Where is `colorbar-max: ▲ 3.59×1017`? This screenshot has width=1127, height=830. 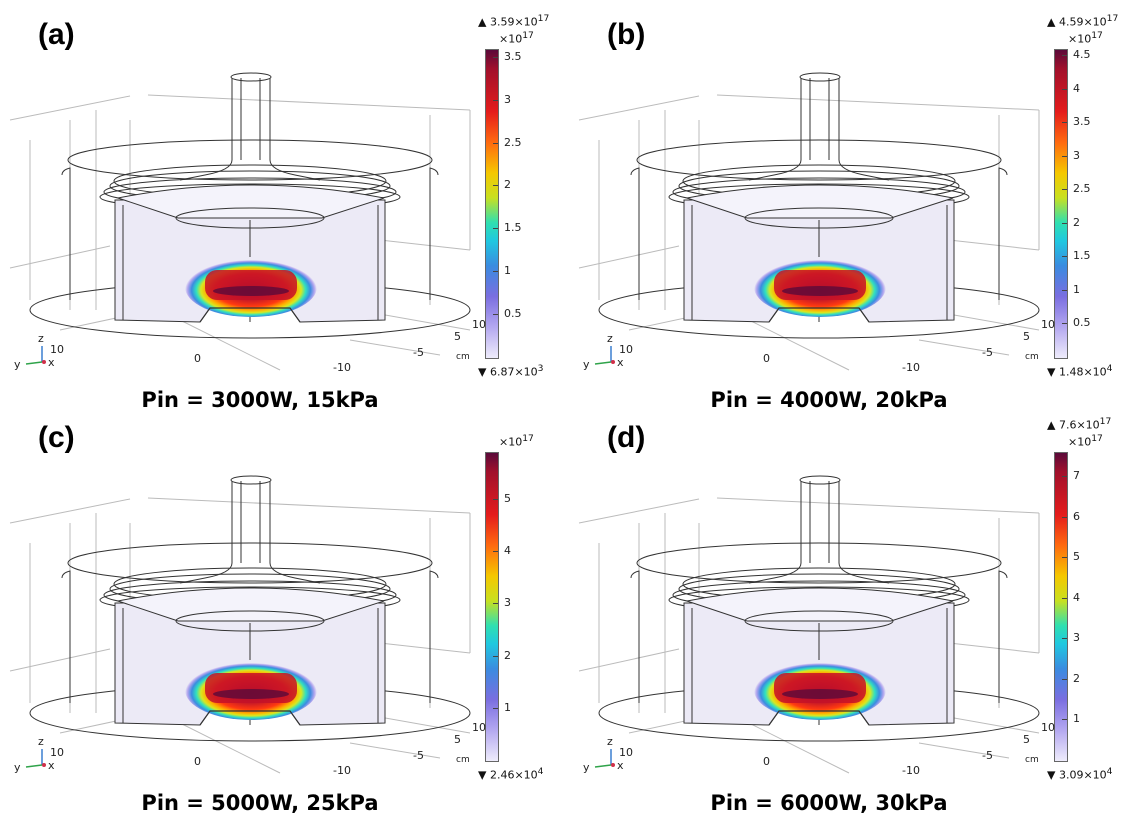 colorbar-max: ▲ 3.59×1017 is located at coordinates (514, 21).